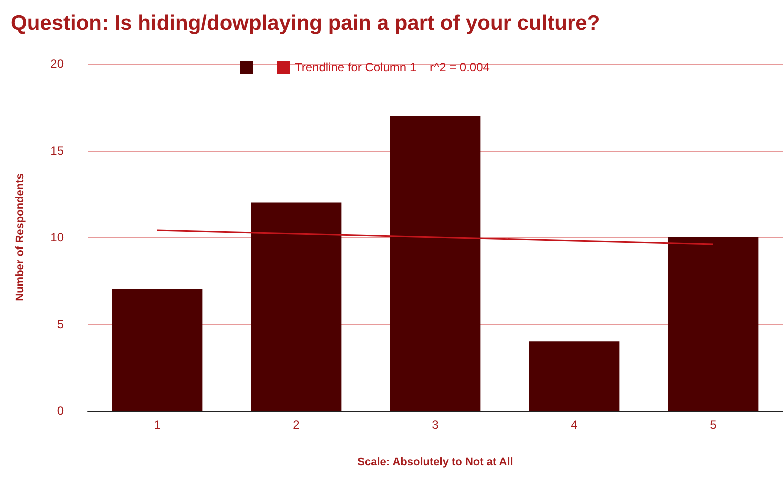 This screenshot has height=477, width=783. I want to click on x-axis-title: Scale: Absolutely to Not at All, so click(436, 462).